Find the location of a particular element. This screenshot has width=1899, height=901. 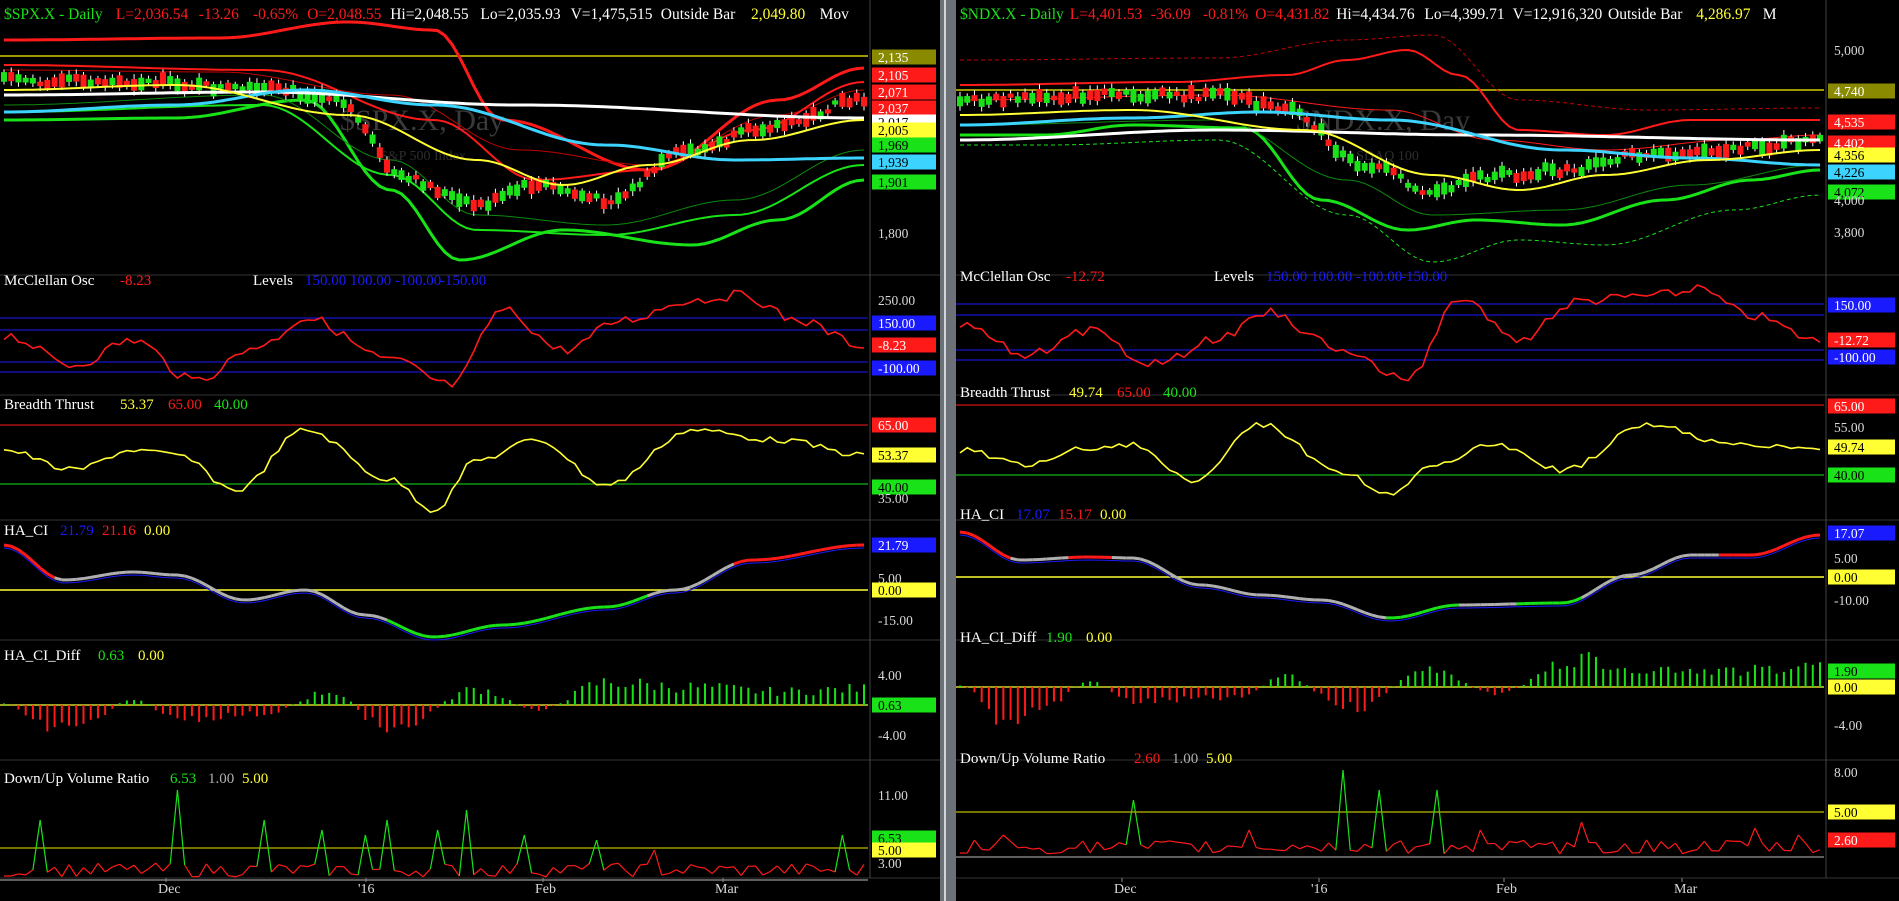

header-item-1: L=4,401.53 is located at coordinates (1106, 14).